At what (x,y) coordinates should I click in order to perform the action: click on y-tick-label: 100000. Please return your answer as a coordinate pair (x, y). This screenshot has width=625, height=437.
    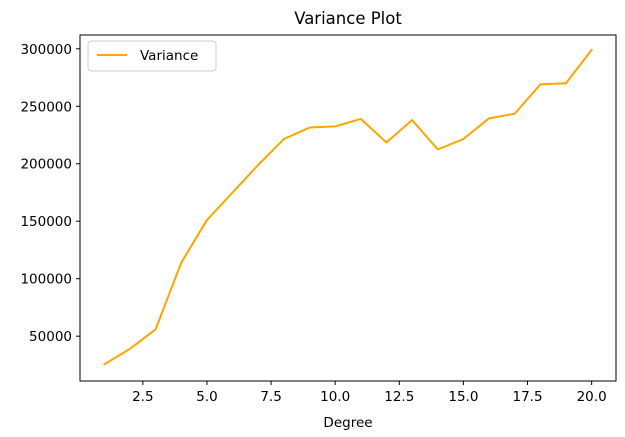
    Looking at the image, I should click on (46, 280).